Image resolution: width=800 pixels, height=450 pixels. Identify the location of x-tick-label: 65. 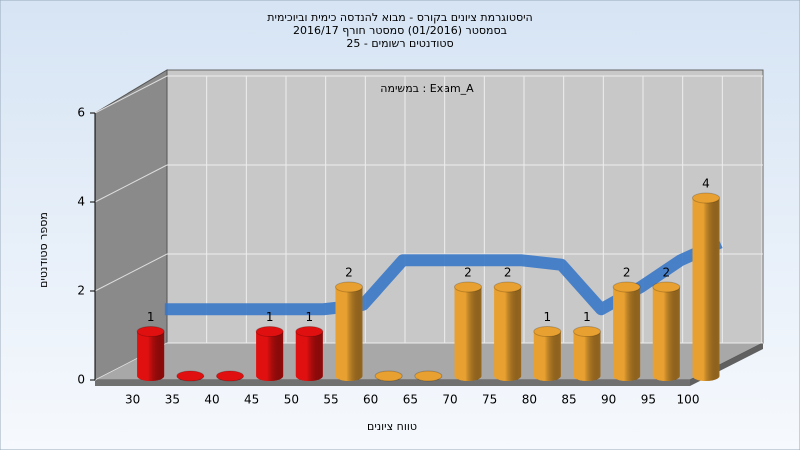
(410, 400).